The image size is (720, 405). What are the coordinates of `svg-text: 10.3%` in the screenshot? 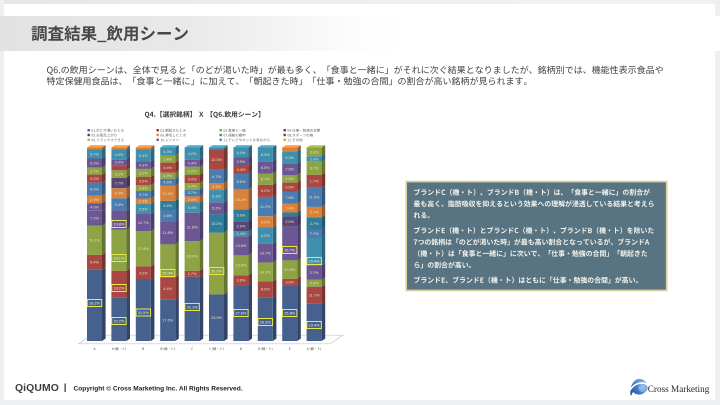 It's located at (216, 160).